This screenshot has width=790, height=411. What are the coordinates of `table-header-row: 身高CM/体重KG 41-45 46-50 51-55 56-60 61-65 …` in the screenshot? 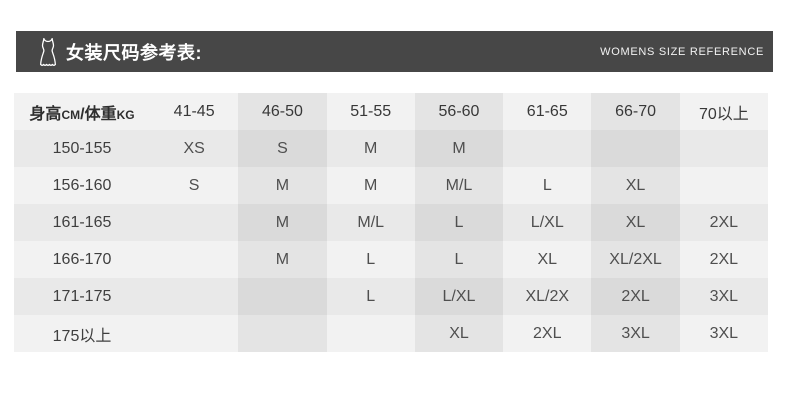 It's located at (391, 111).